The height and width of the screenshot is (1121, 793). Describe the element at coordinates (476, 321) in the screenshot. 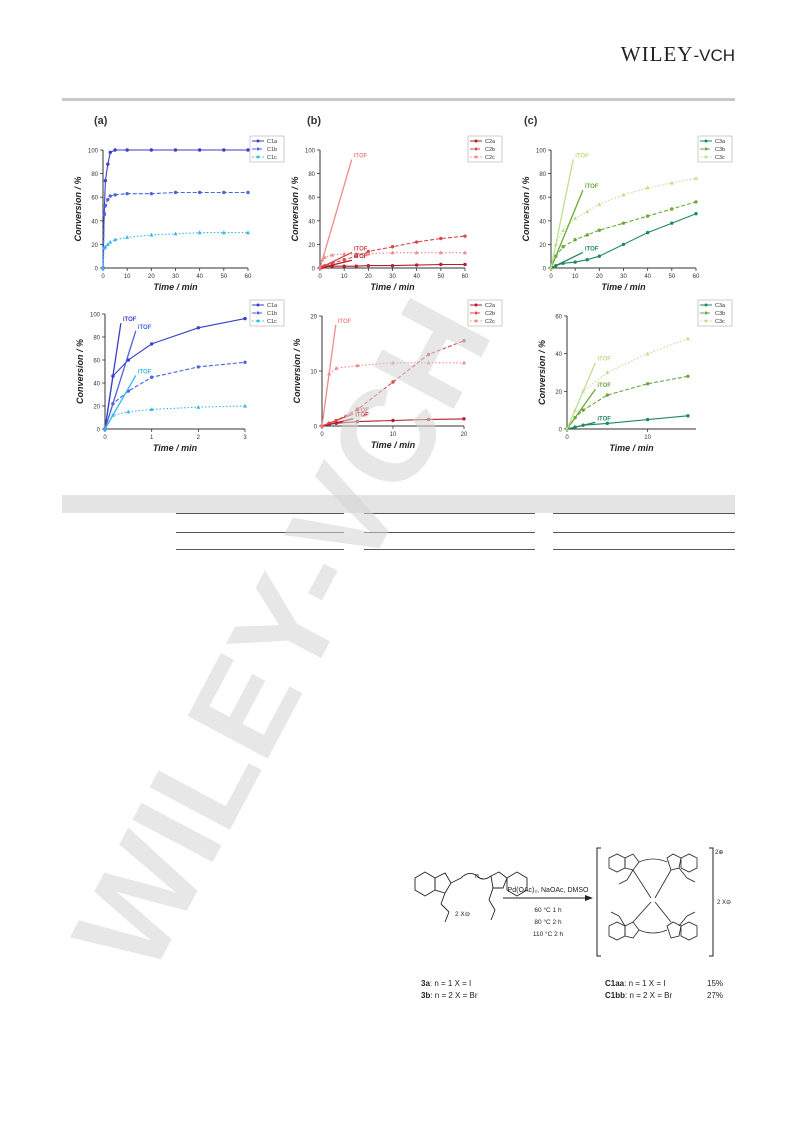

I see `legend-marker-C2c` at that location.